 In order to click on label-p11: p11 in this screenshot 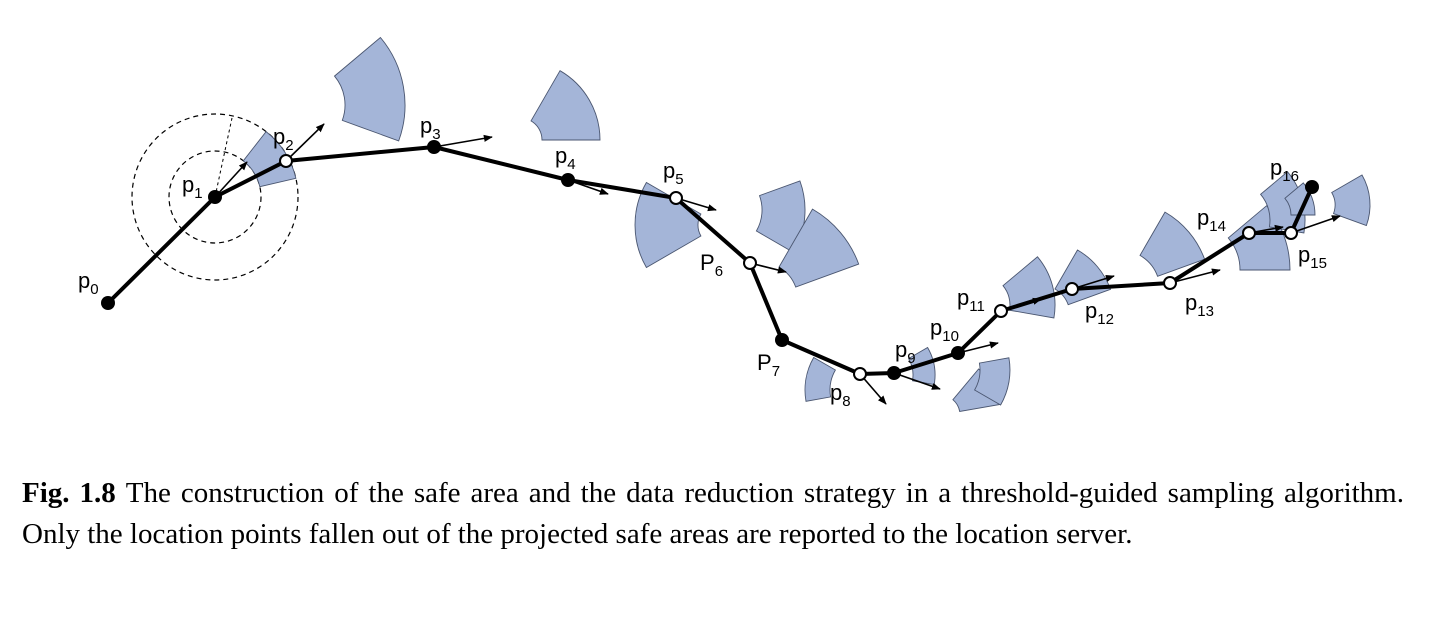, I will do `click(971, 300)`.